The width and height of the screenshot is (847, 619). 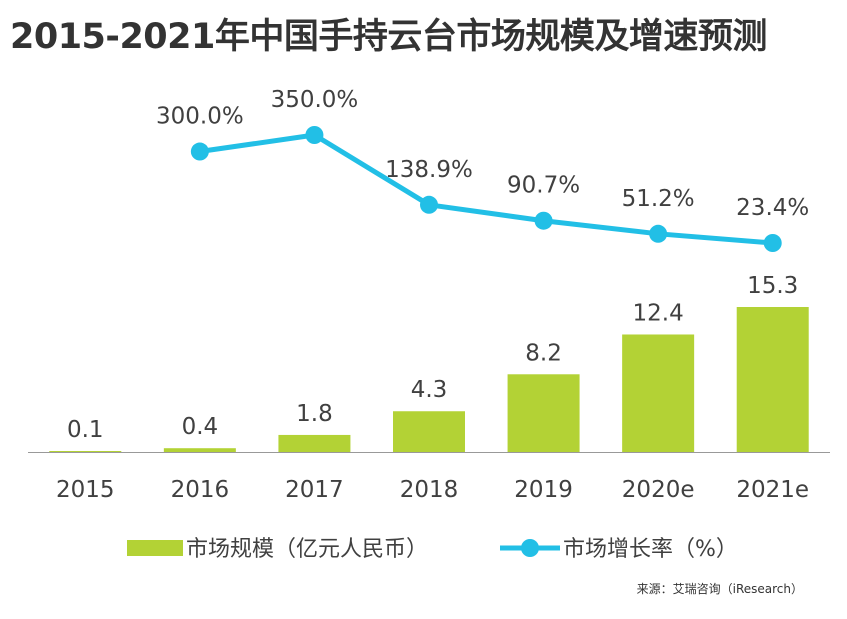 What do you see at coordinates (650, 549) in the screenshot?
I see `legend-line-label: 市场增长率（%）` at bounding box center [650, 549].